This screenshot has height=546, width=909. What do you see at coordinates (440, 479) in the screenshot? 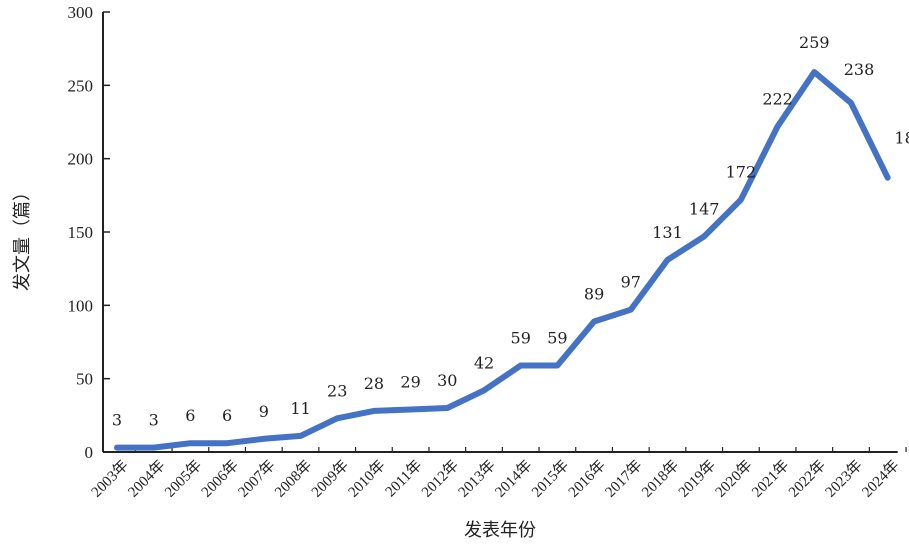
I see `x-tick-label: 2012年` at bounding box center [440, 479].